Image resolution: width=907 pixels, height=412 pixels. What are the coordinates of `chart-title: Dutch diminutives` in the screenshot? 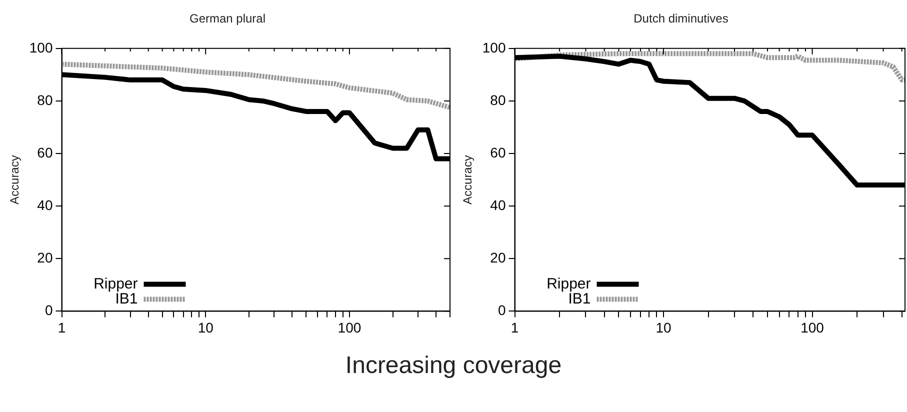 It's located at (681, 19).